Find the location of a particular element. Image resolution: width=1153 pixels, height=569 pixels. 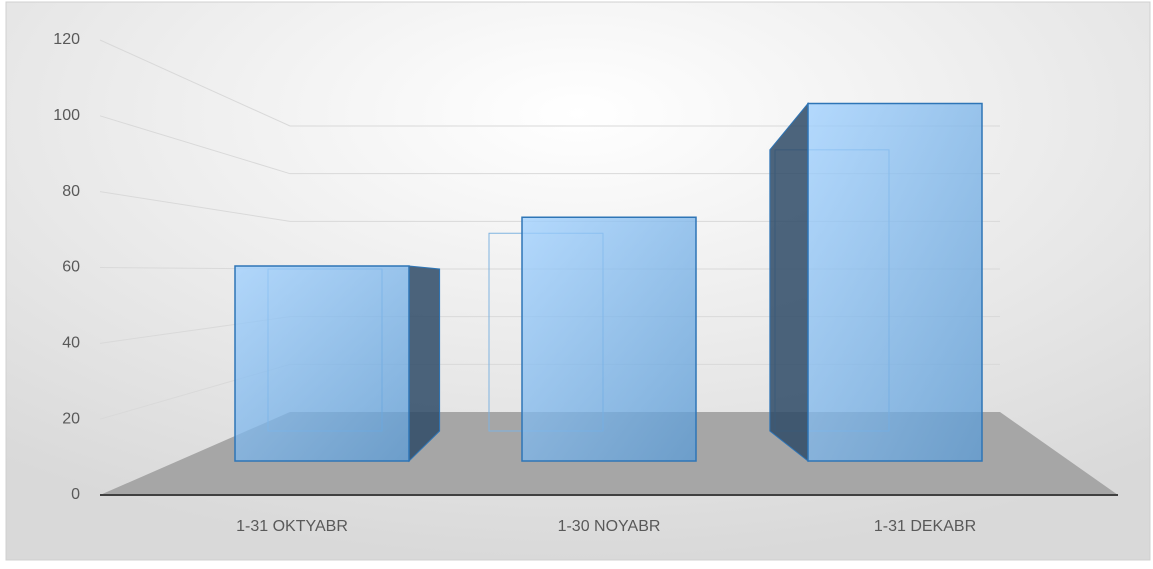

x-tick-label: 1-30 NOYABR is located at coordinates (609, 526).